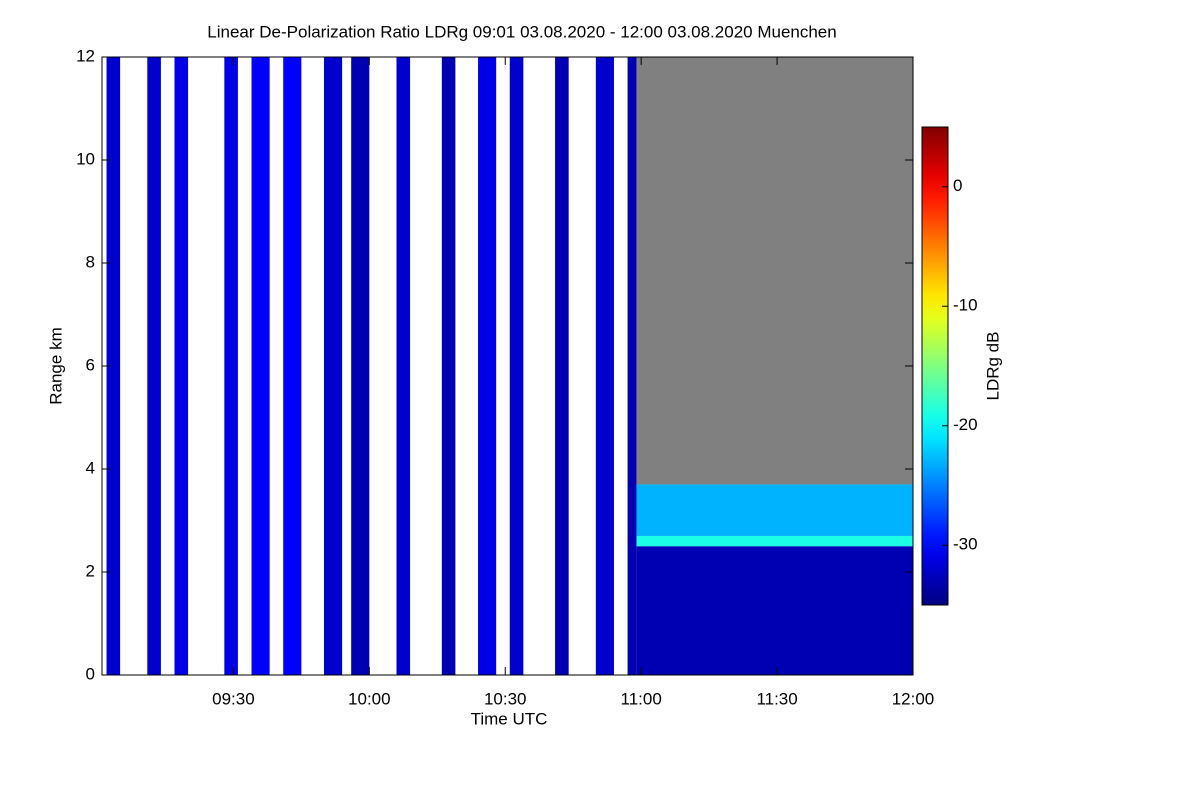 Image resolution: width=1200 pixels, height=800 pixels. What do you see at coordinates (965, 305) in the screenshot?
I see `colorbar-tick-label: -10` at bounding box center [965, 305].